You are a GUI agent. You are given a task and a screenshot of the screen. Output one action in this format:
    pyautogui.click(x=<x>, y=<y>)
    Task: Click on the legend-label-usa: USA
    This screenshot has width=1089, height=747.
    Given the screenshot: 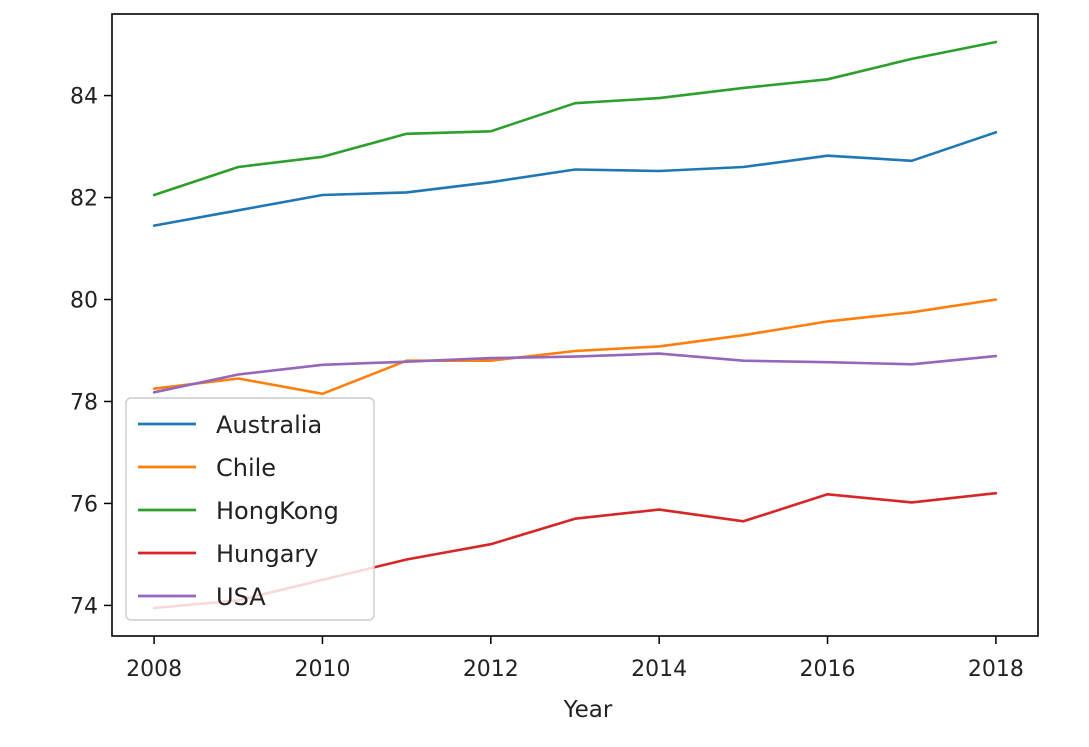 What is the action you would take?
    pyautogui.click(x=241, y=597)
    